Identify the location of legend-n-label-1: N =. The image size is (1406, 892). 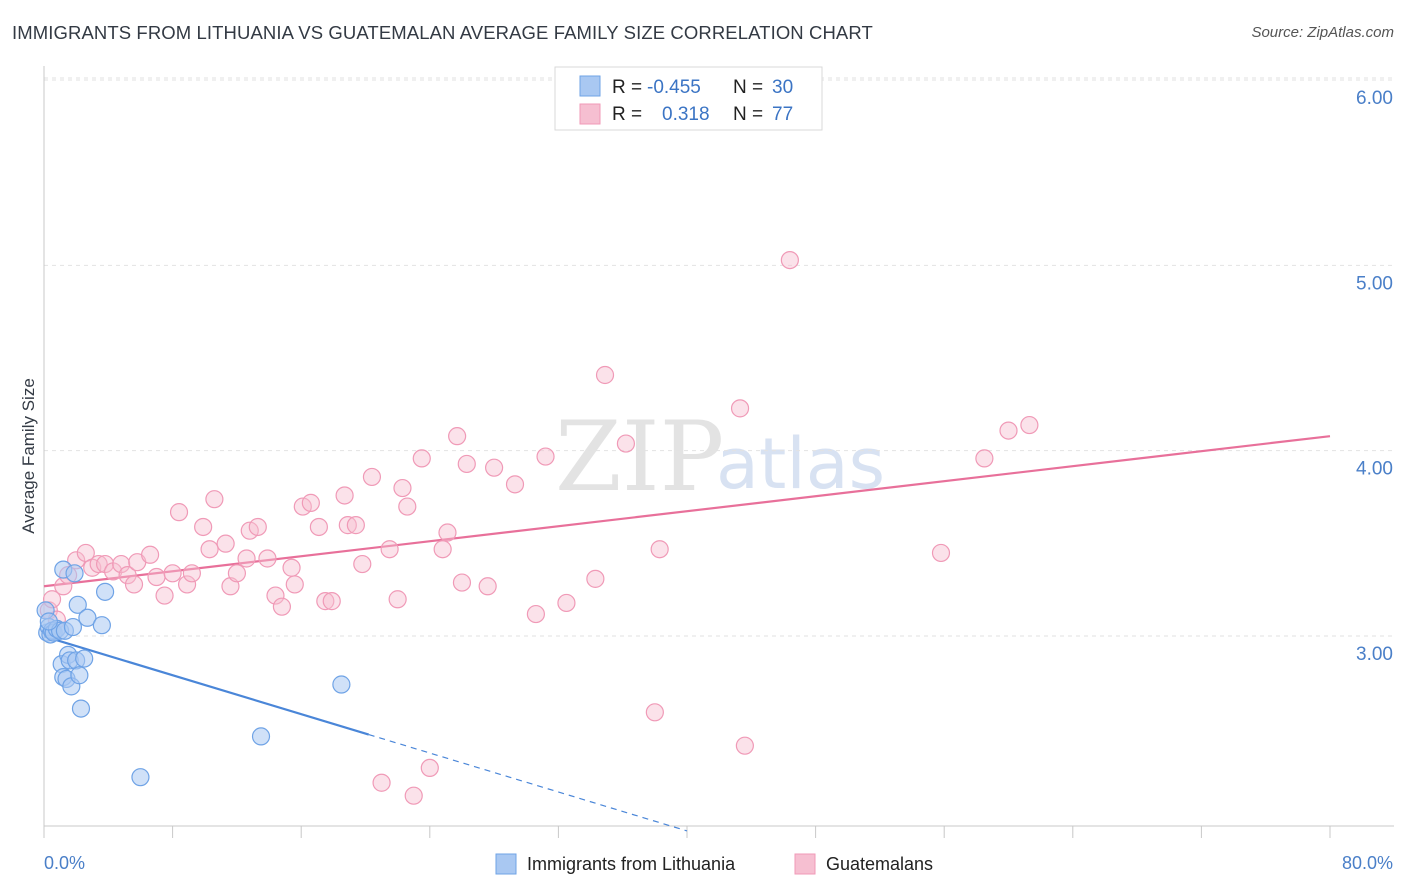
(748, 87).